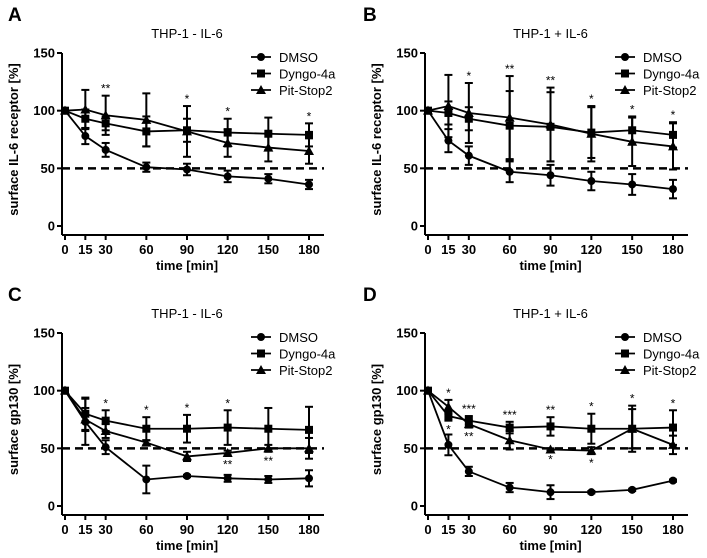 This screenshot has height=558, width=707. I want to click on panel-label: C, so click(15, 295).